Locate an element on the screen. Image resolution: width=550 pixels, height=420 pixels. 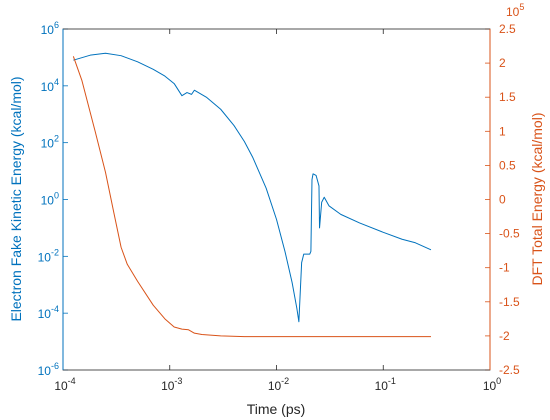
left-tick-label: 10⁻² is located at coordinates (48, 255).